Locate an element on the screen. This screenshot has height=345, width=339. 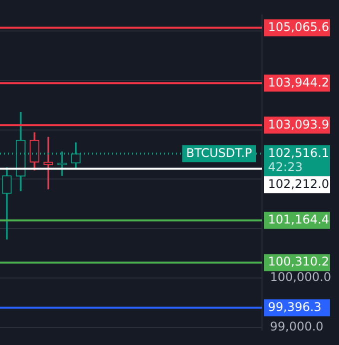
ref-line-label: 101,164.4 is located at coordinates (299, 219).